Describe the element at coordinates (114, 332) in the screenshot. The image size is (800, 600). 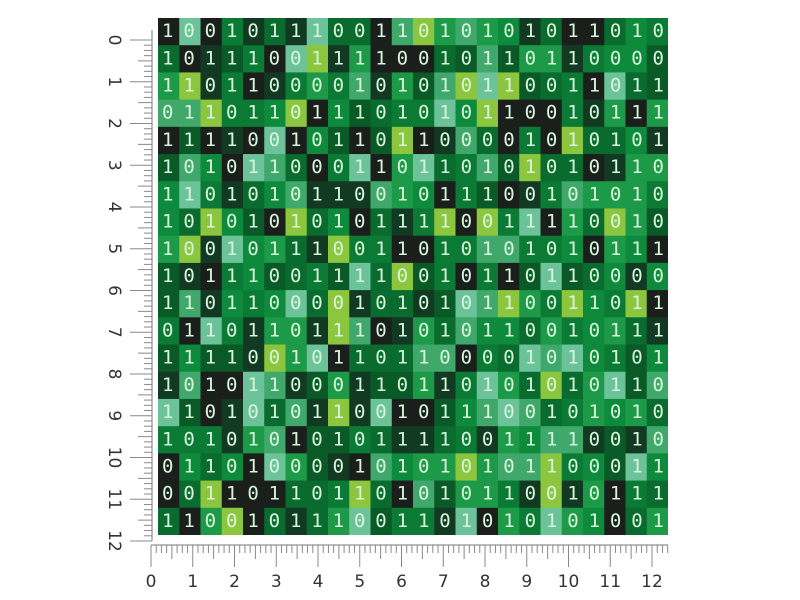
I see `ruler-label: 7` at that location.